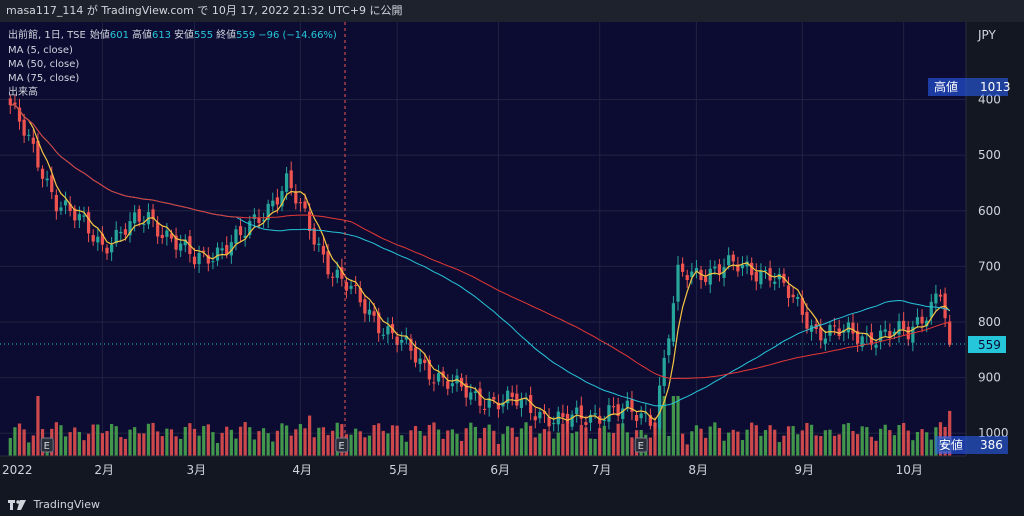 The height and width of the screenshot is (516, 1024). What do you see at coordinates (23, 91) in the screenshot?
I see `legend-volume: 出来高` at bounding box center [23, 91].